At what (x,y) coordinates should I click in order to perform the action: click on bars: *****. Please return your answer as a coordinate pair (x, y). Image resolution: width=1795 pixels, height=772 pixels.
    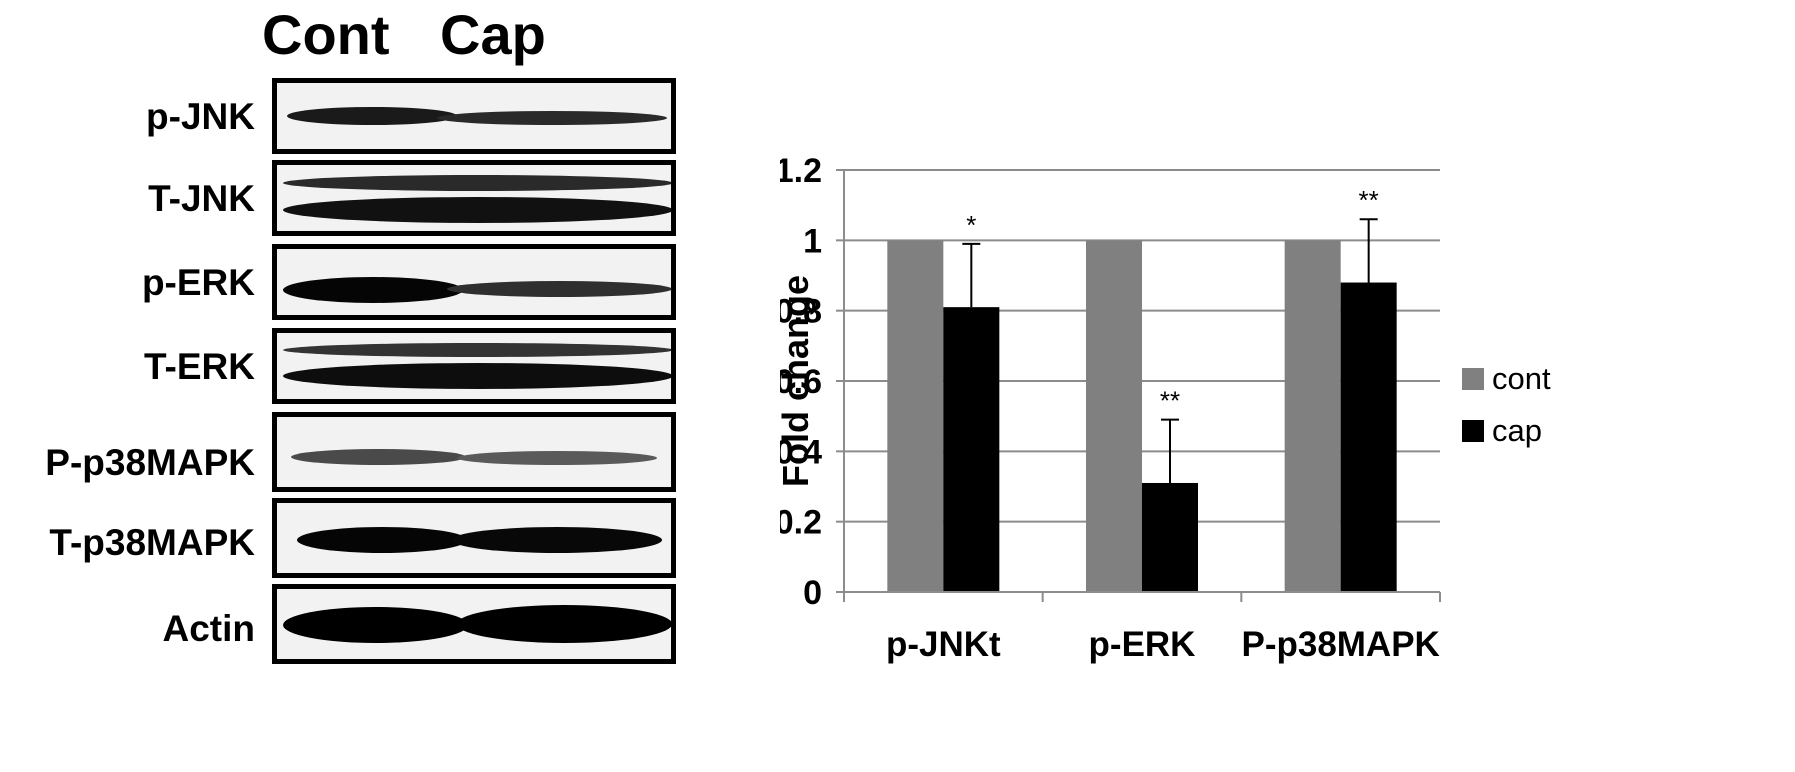
    Looking at the image, I should click on (1142, 388).